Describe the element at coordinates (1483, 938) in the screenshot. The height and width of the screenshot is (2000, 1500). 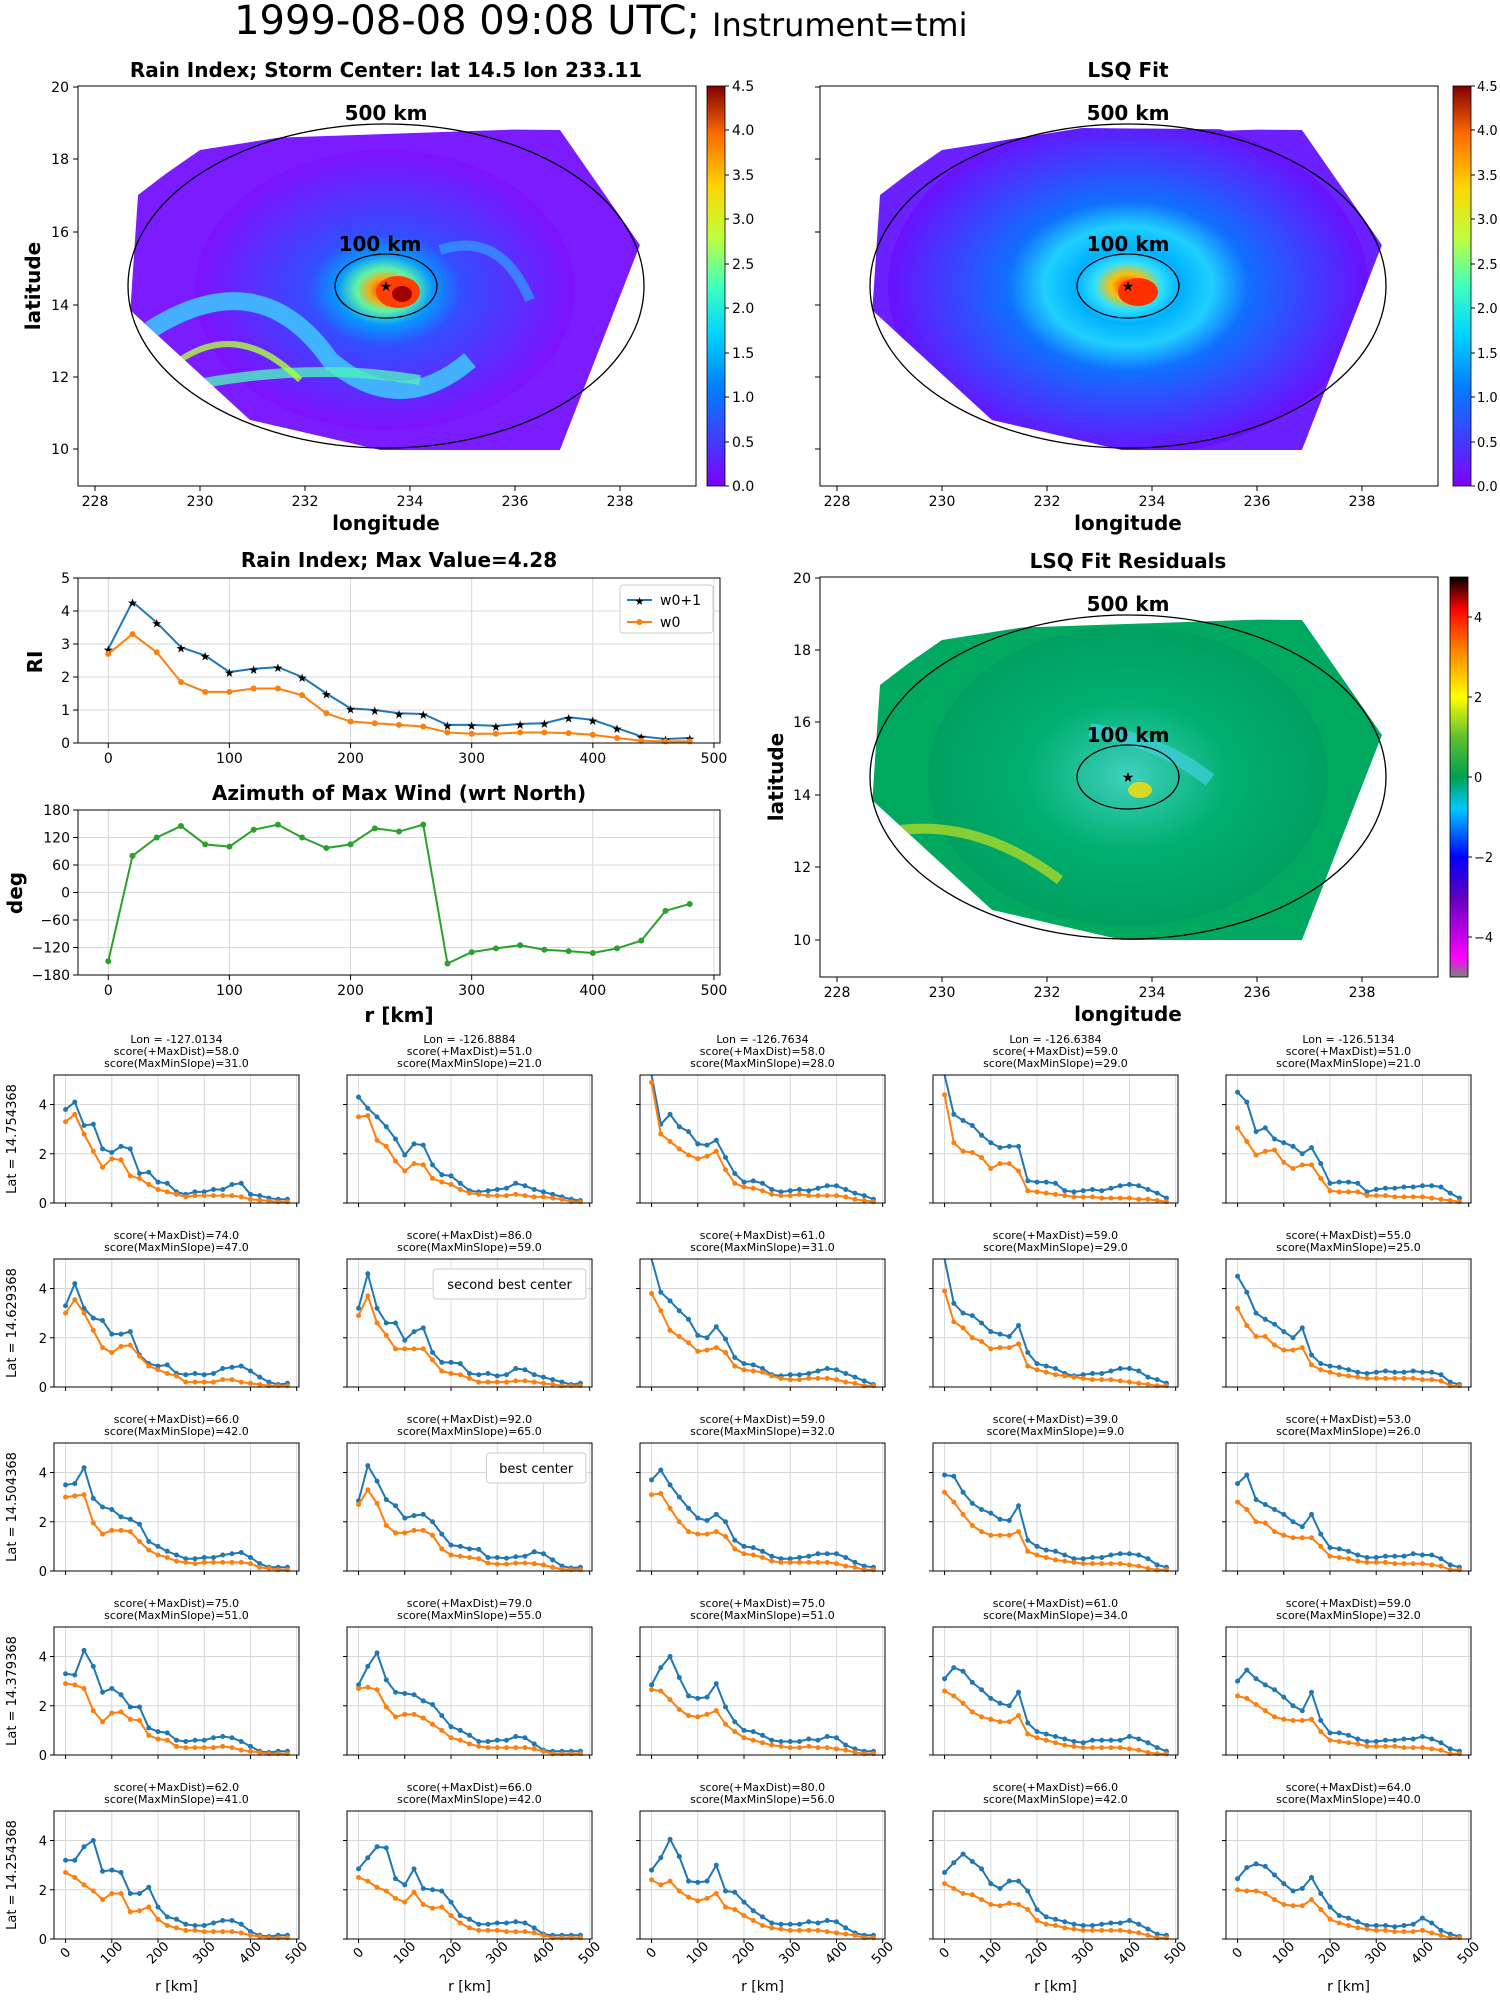
I see `colorbar-tick: −4` at that location.